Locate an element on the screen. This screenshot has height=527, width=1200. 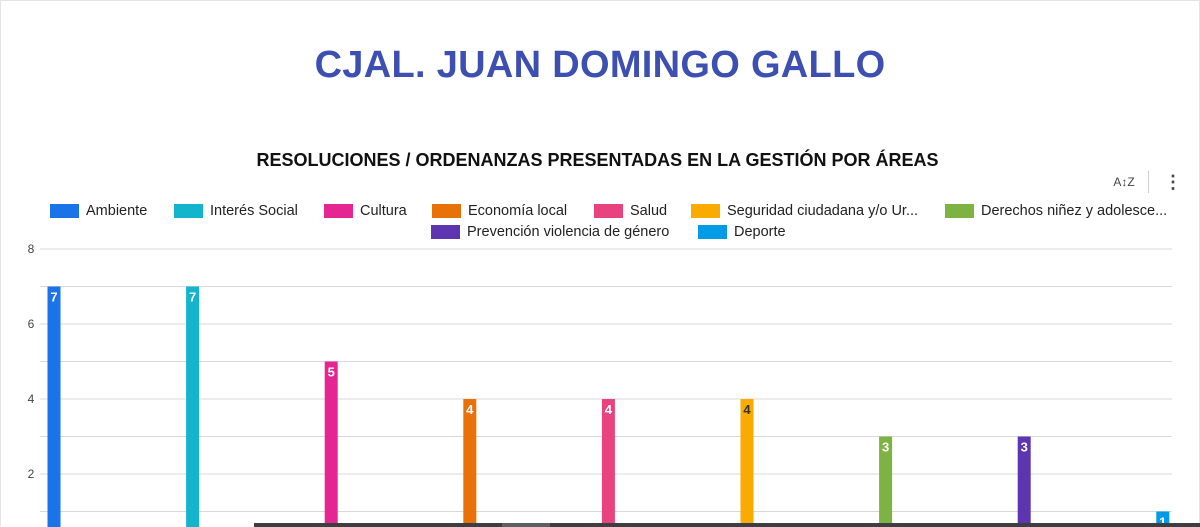
data-label-seguridad-ciudadana-y-o-ur: 4 is located at coordinates (747, 409).